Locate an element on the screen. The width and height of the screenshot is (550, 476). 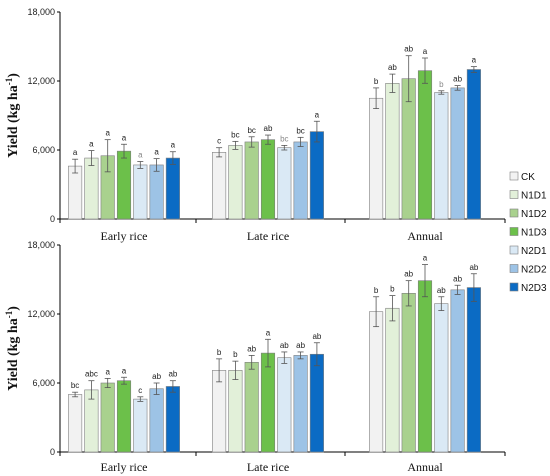
legend: CK N1D1 N1D2 N1D3 N2D1 N2D2 N2D3 is located at coordinates (528, 232).